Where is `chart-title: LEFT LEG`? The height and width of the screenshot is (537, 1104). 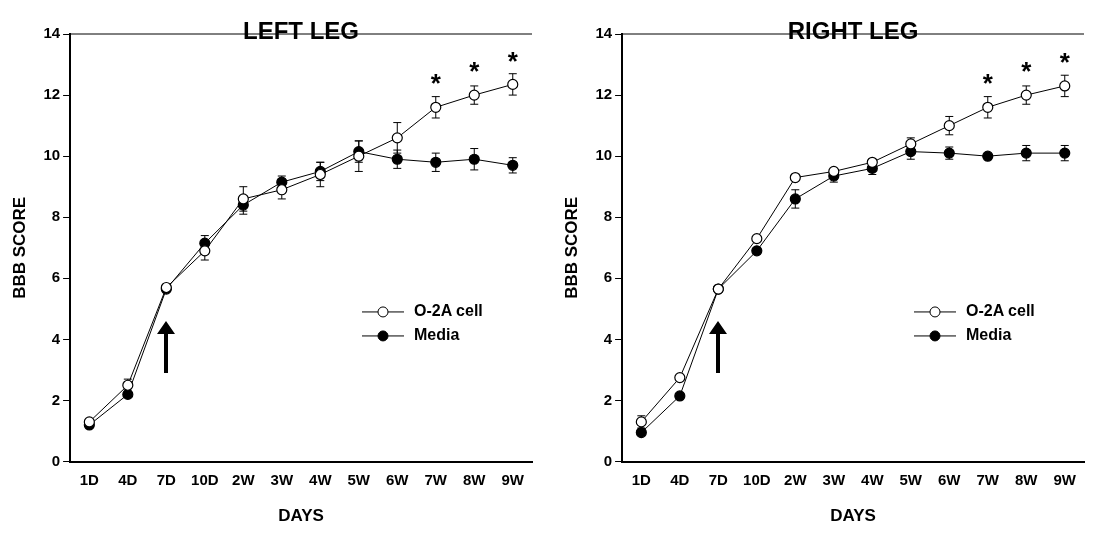 chart-title: LEFT LEG is located at coordinates (301, 30).